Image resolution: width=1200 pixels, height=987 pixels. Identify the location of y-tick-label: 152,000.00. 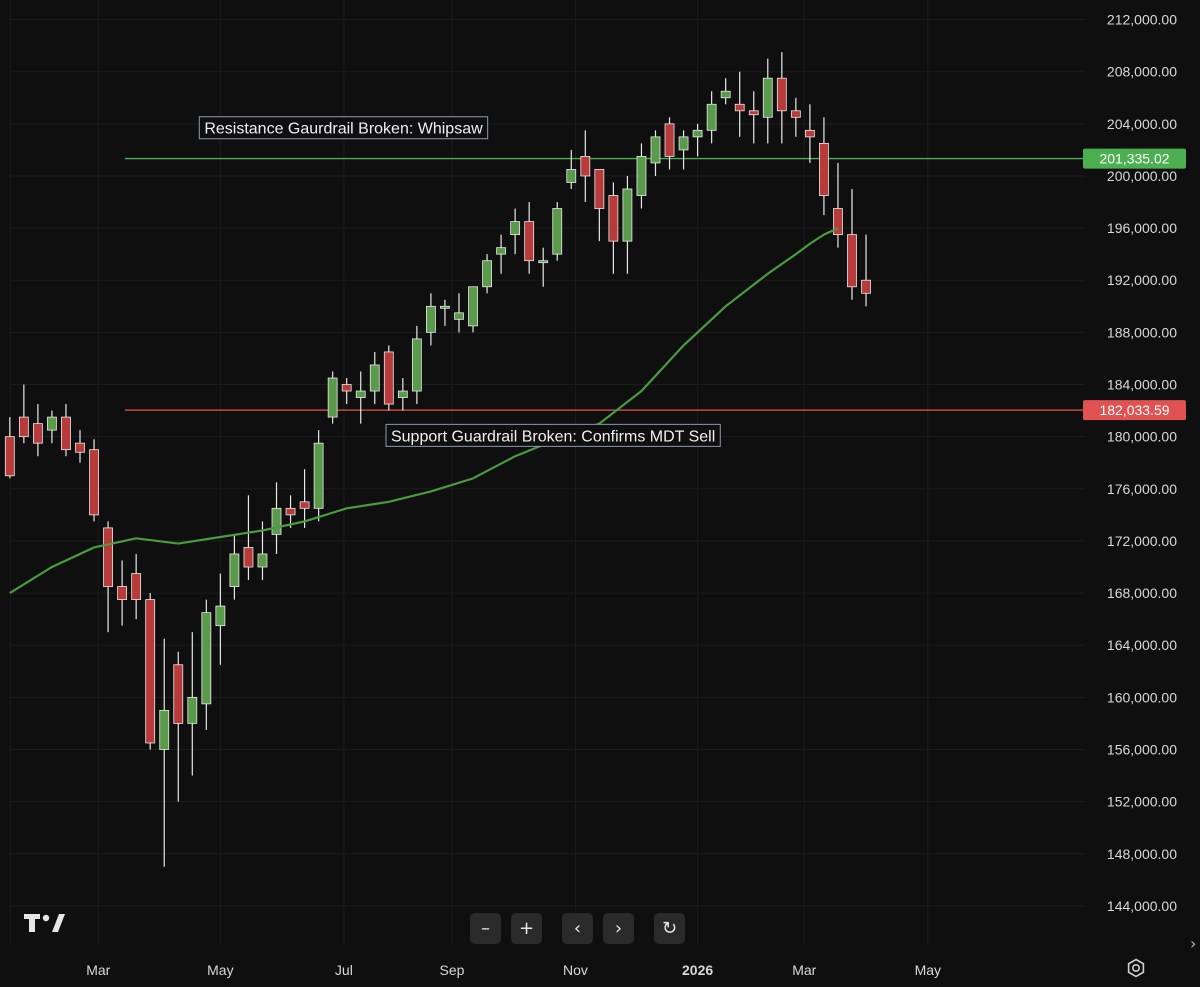
(1142, 802).